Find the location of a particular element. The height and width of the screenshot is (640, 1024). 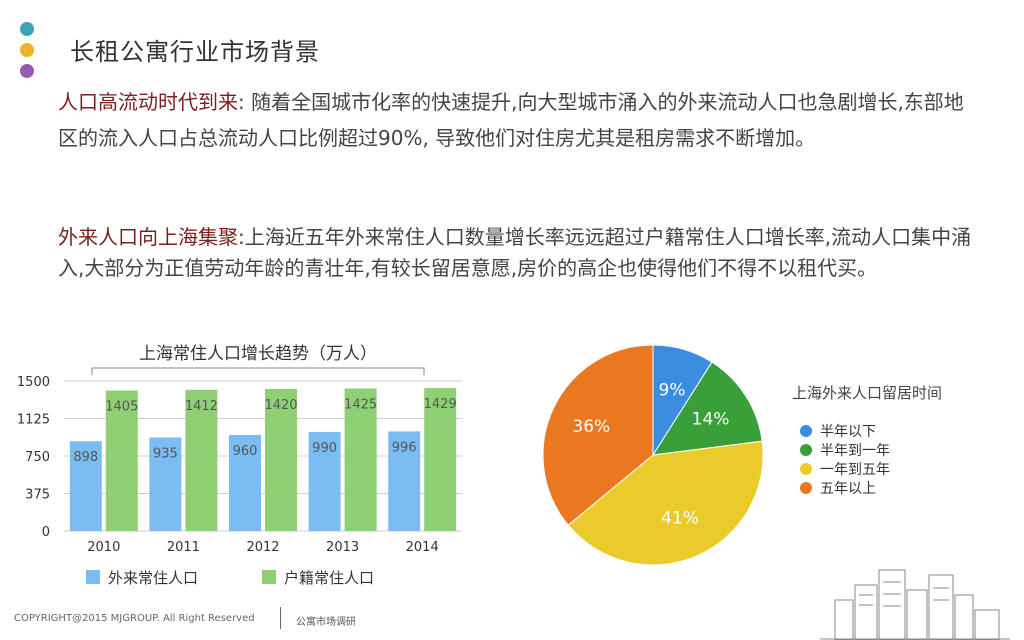

page-title: 长租公寓行业市场背景 is located at coordinates (195, 52).